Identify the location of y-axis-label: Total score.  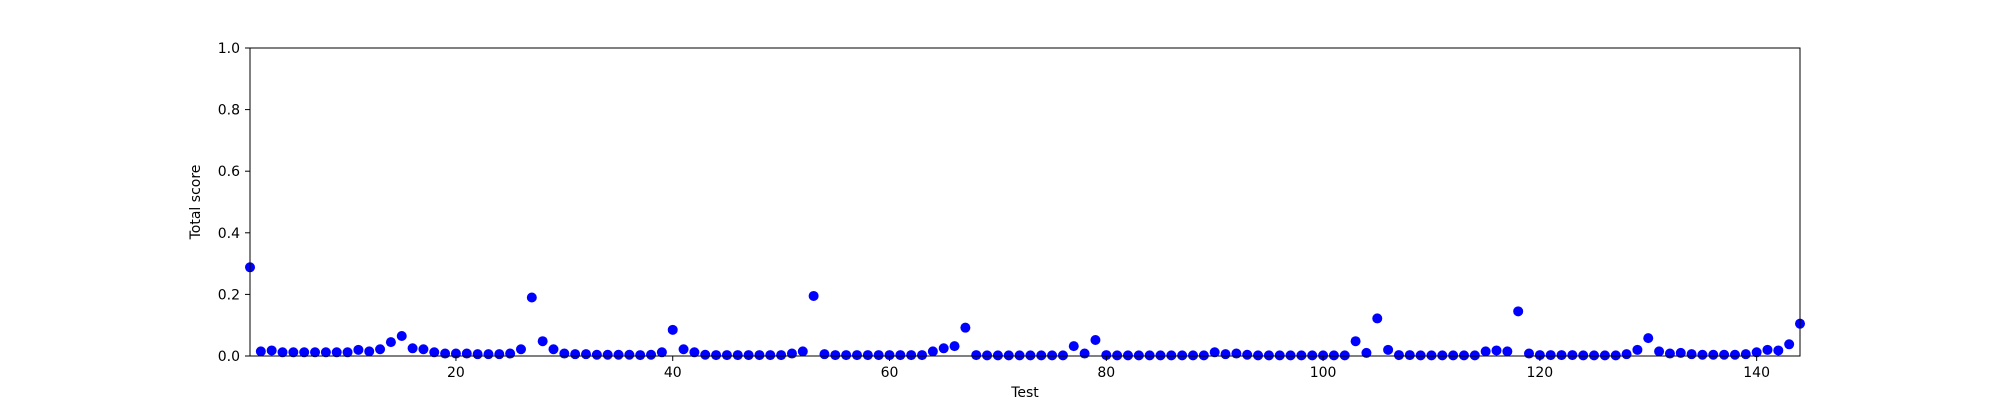
(196, 203).